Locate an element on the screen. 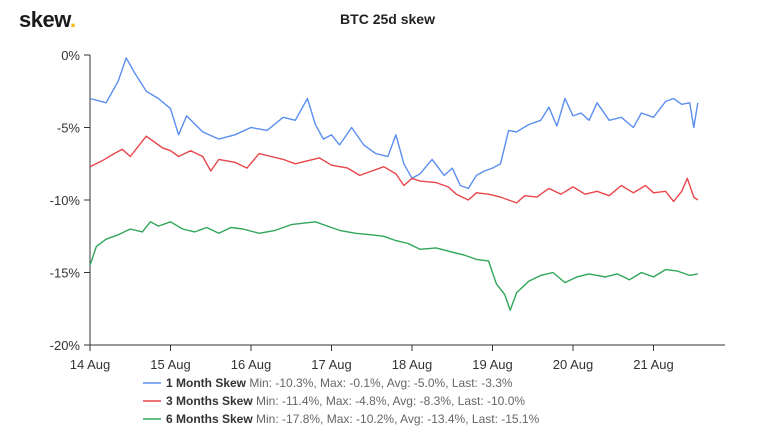 This screenshot has height=433, width=775. legend-series-name: 6 Months Skew is located at coordinates (209, 419).